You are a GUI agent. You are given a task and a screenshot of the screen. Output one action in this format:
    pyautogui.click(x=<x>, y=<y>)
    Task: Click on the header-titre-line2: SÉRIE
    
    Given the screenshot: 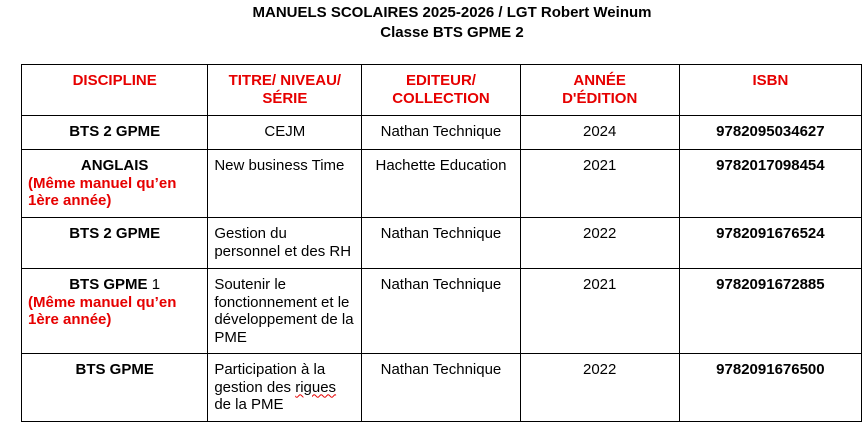 What is the action you would take?
    pyautogui.click(x=285, y=98)
    